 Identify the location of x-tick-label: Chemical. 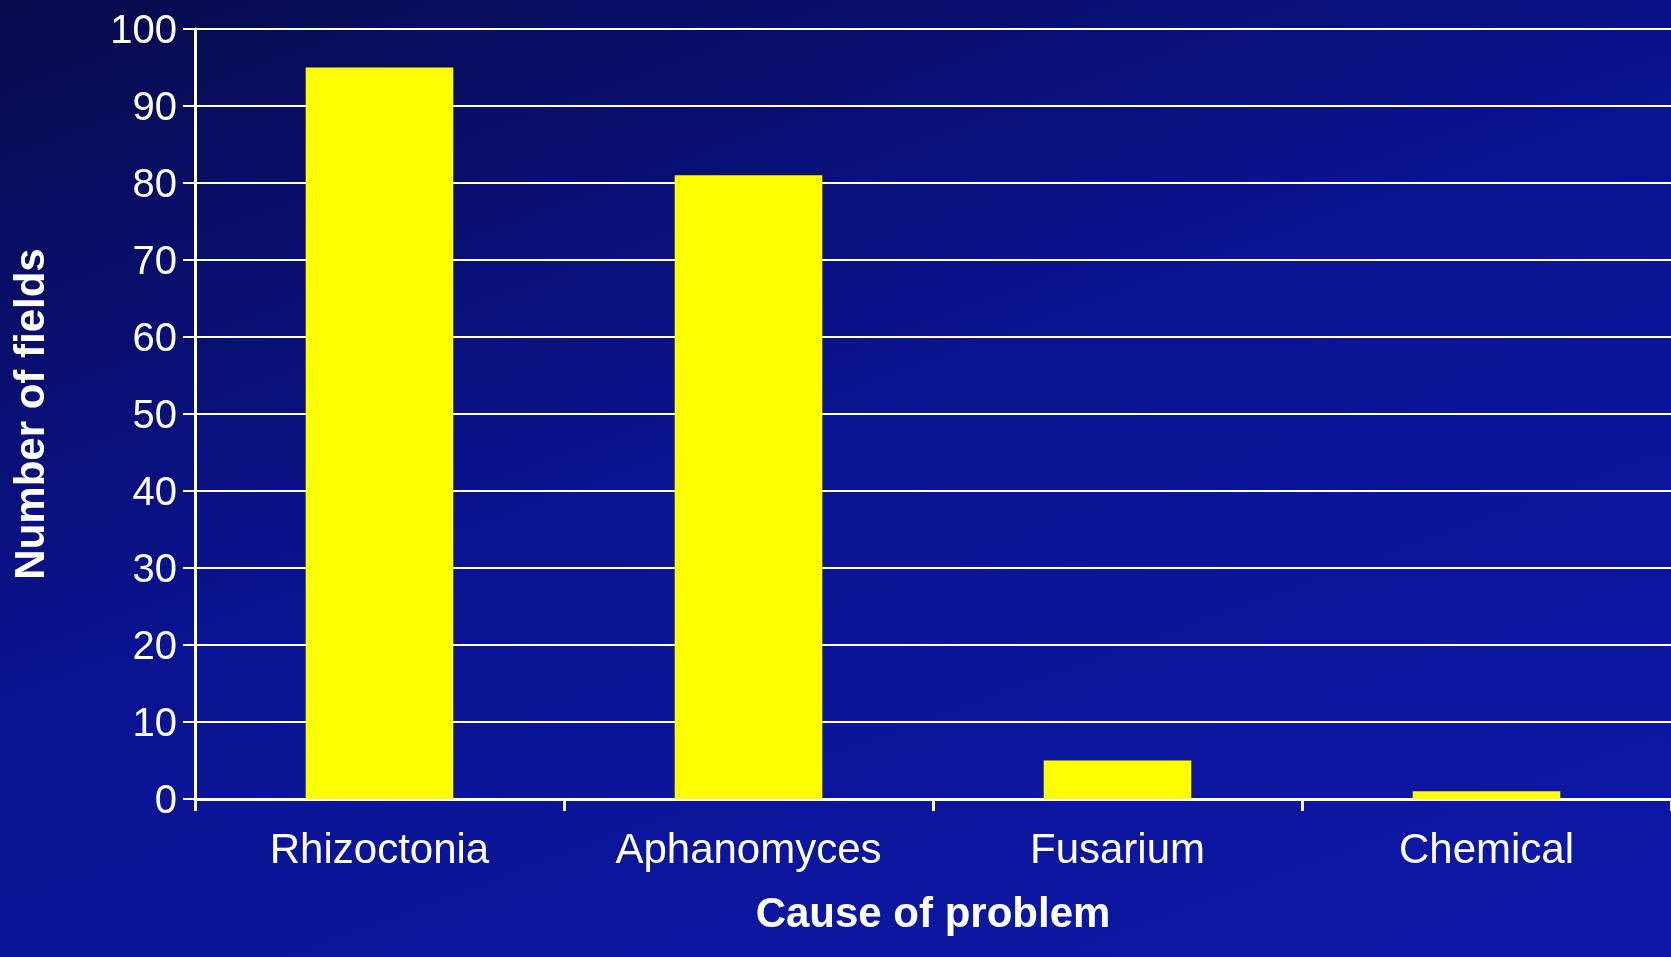
(1486, 848).